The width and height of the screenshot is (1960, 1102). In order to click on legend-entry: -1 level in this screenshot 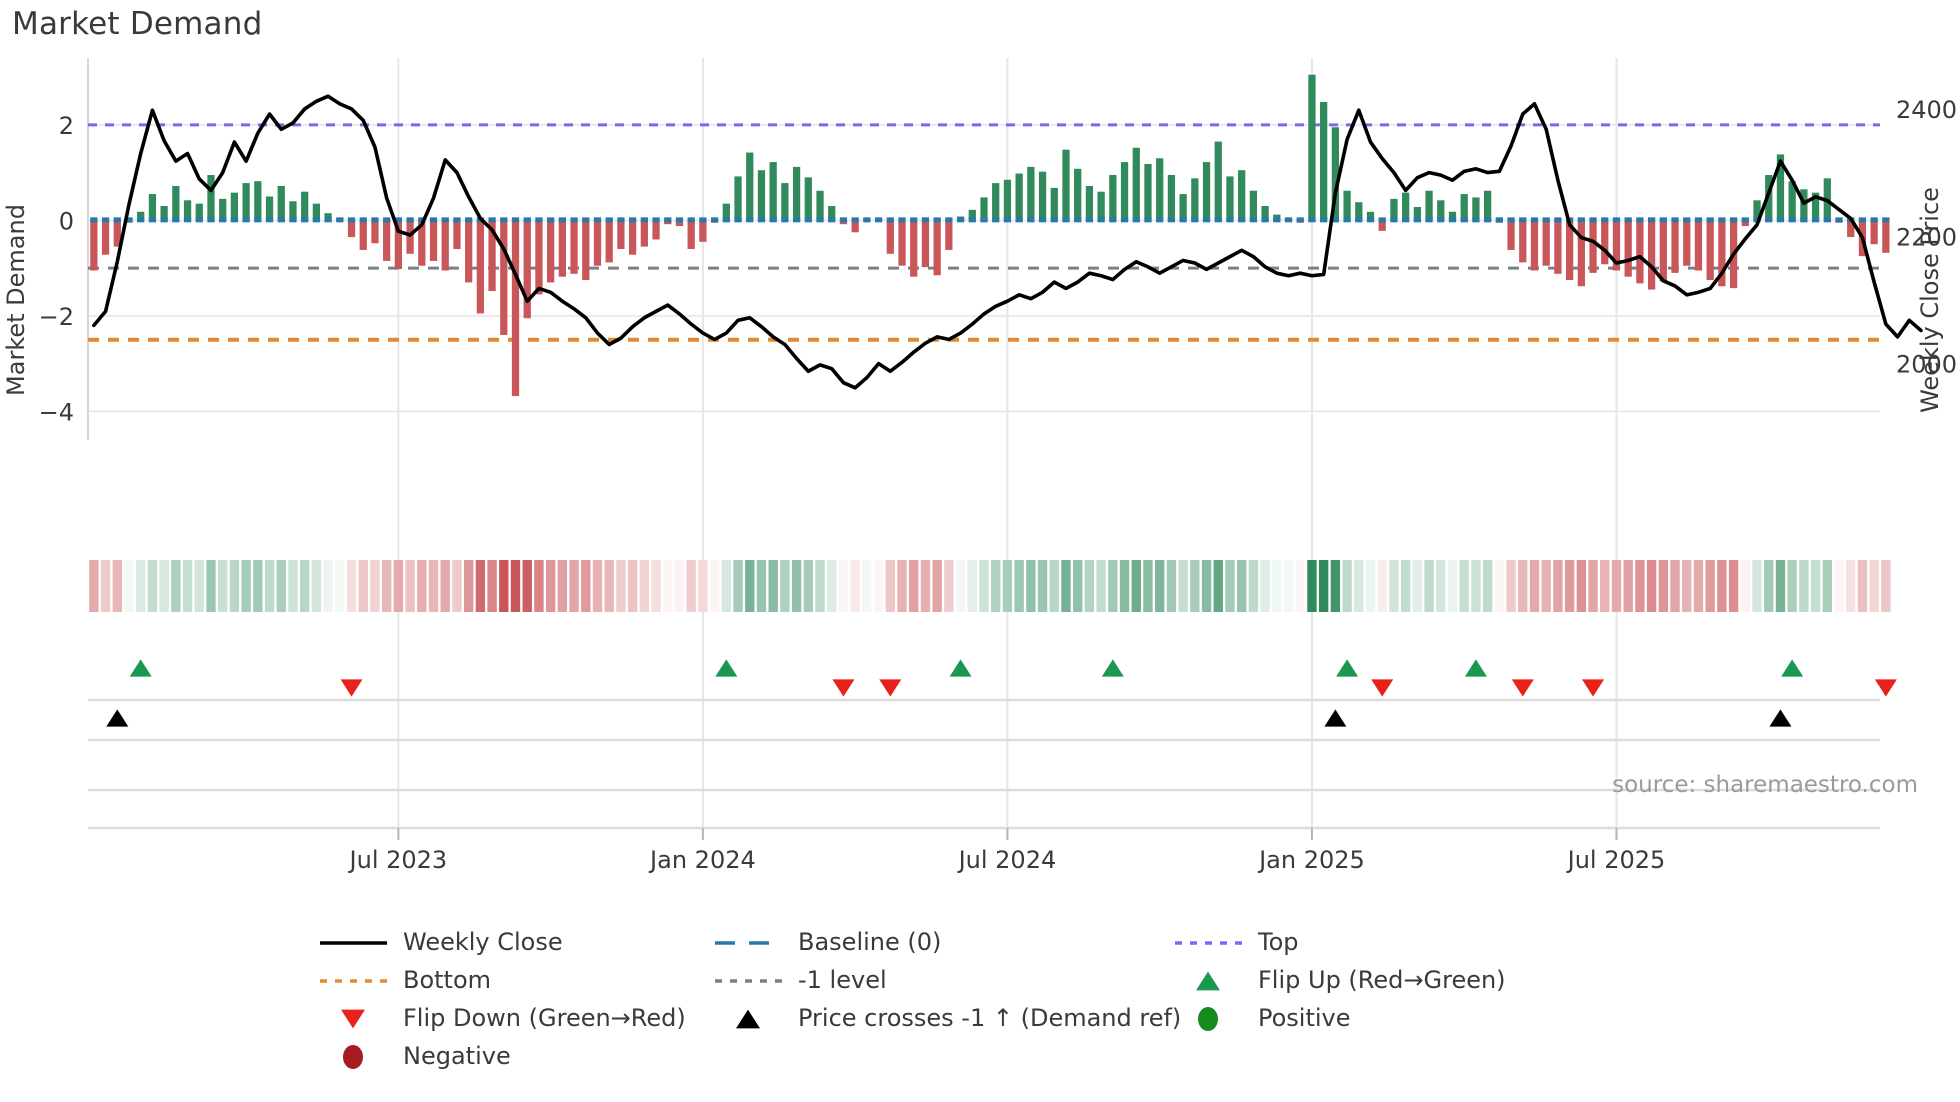, I will do `click(801, 980)`.